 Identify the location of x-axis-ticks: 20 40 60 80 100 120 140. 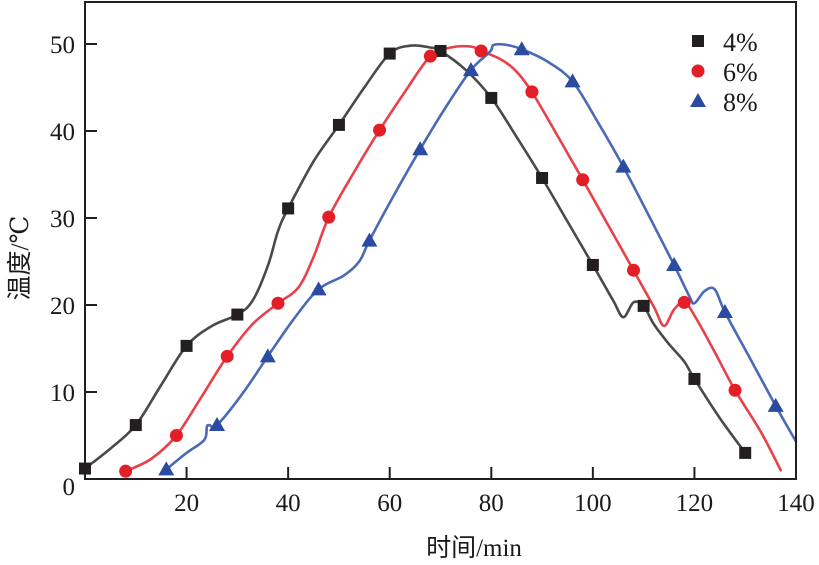
(494, 492).